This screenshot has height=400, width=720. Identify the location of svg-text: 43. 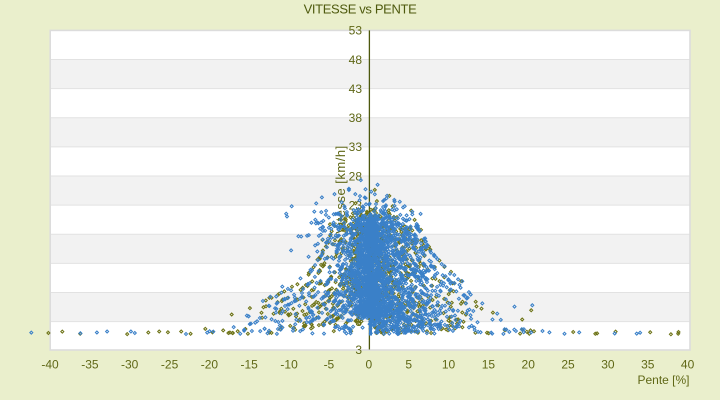
(356, 89).